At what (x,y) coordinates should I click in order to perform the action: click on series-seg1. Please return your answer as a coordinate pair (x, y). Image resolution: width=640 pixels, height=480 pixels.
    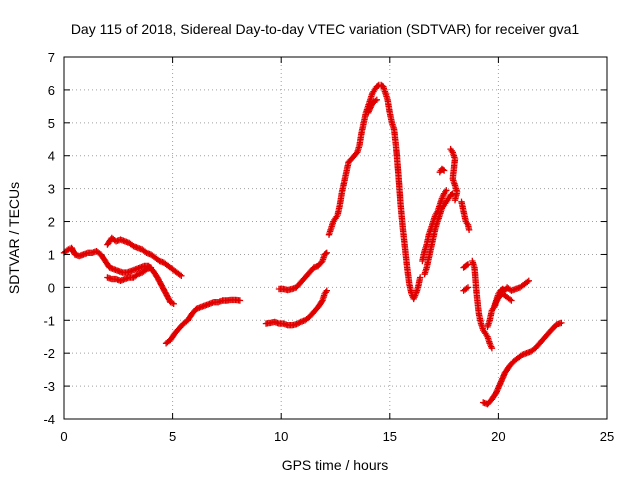
    Looking at the image, I should click on (118, 275).